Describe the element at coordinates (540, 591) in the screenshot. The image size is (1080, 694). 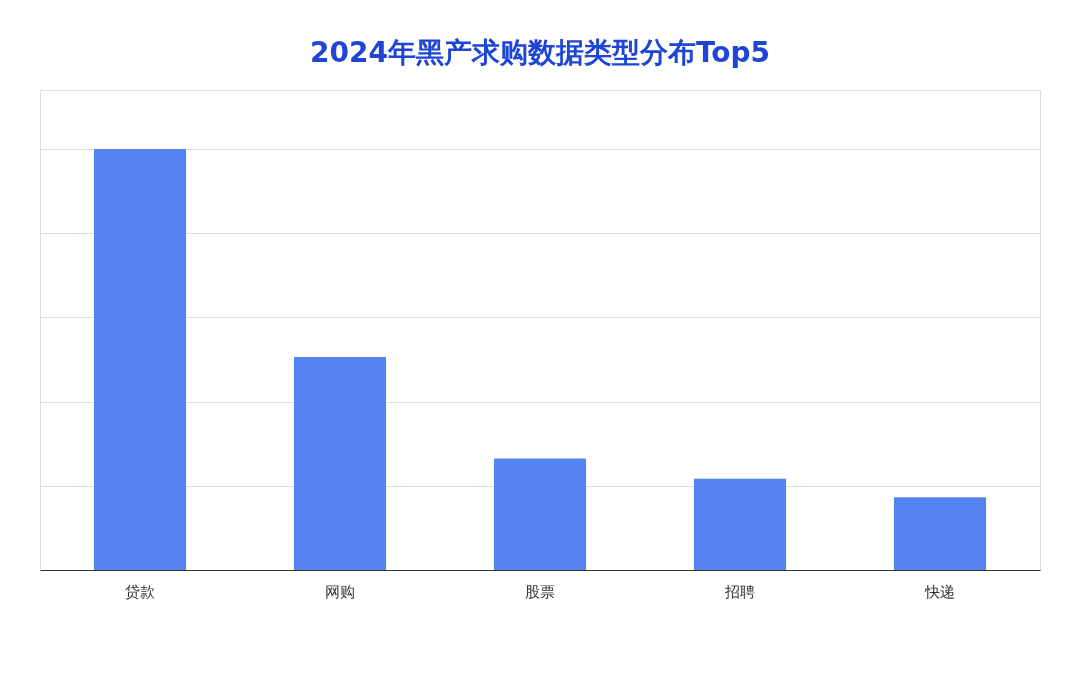
I see `x-tick-label: 股票` at that location.